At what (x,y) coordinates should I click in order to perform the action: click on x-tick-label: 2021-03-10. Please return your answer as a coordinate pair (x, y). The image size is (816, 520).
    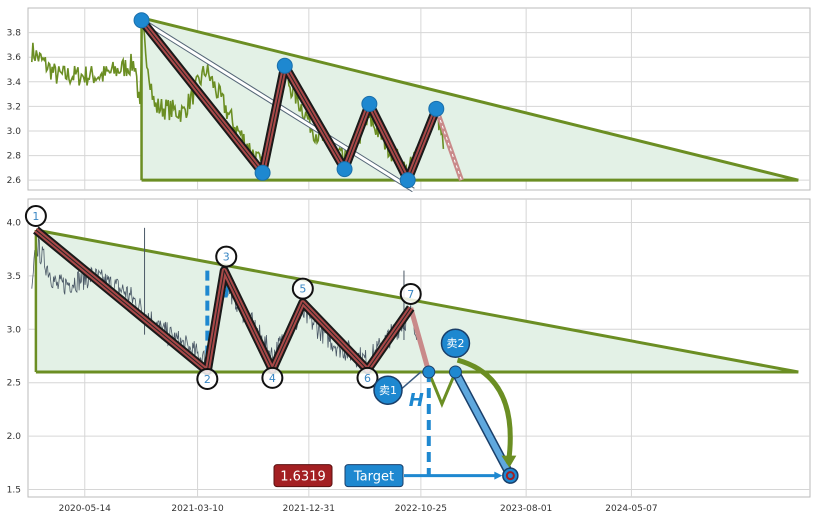
    Looking at the image, I should click on (197, 509).